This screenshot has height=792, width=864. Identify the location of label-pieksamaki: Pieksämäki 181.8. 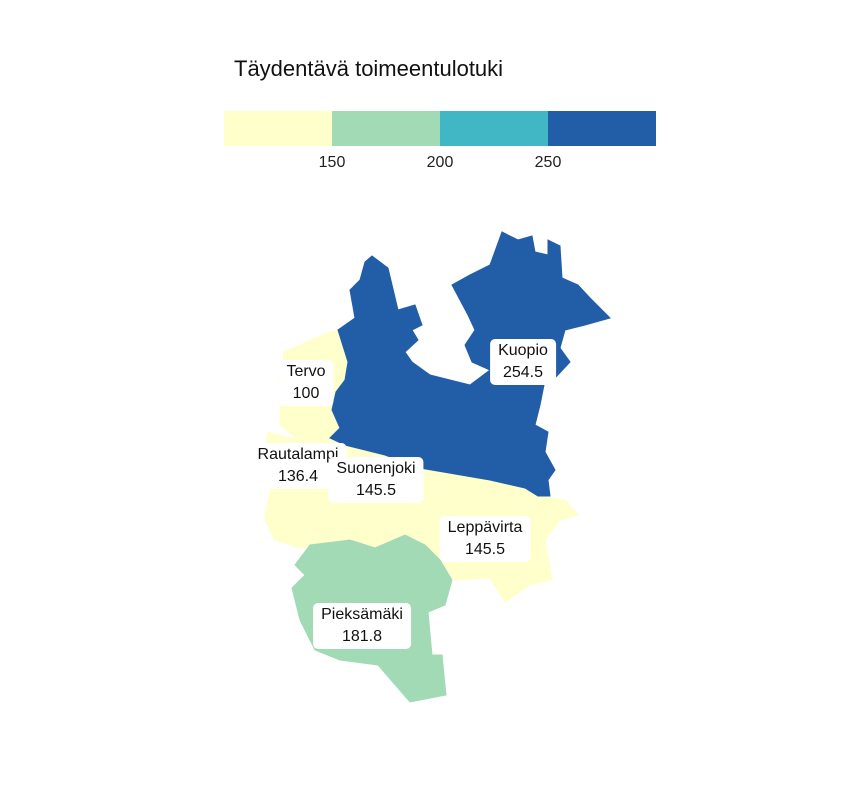
(362, 626).